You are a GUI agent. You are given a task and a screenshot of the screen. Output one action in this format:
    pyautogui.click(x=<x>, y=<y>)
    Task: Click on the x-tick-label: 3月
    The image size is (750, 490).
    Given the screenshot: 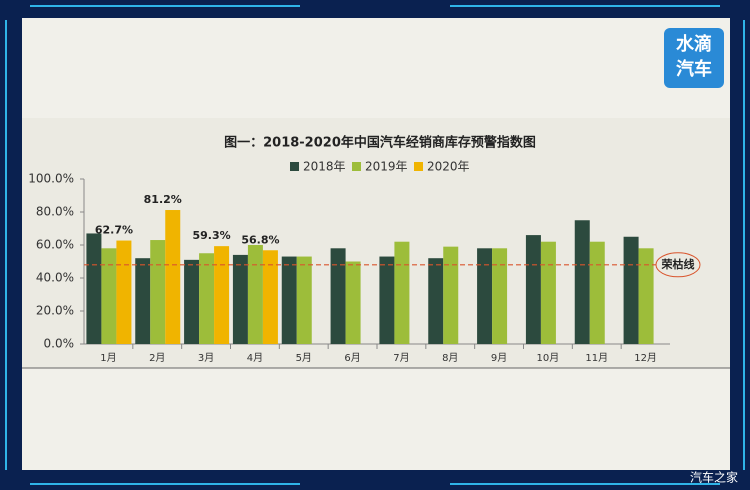 What is the action you would take?
    pyautogui.click(x=206, y=358)
    